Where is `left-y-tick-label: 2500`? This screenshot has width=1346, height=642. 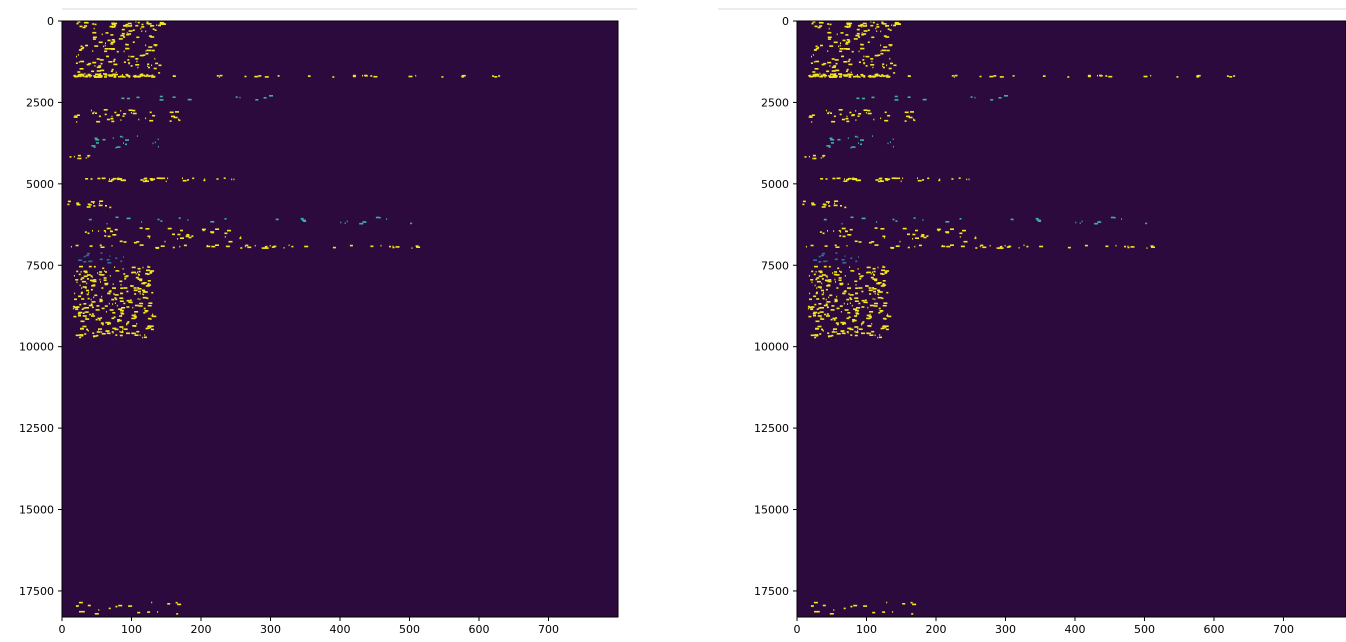 left-y-tick-label: 2500 is located at coordinates (40, 102).